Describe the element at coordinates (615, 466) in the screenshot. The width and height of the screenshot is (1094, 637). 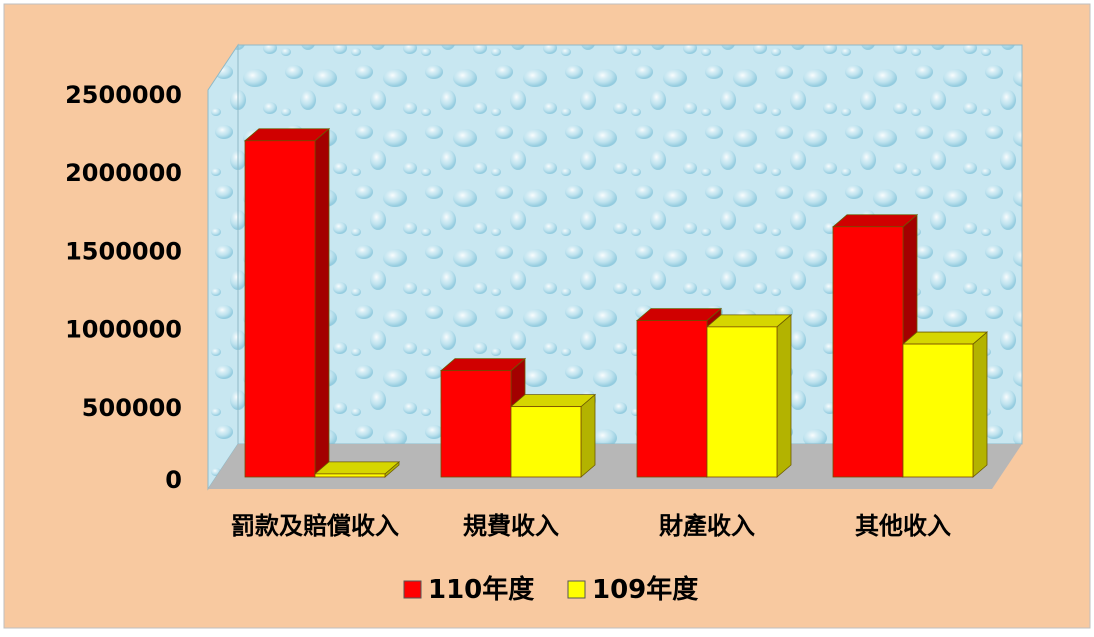
I see `floor` at that location.